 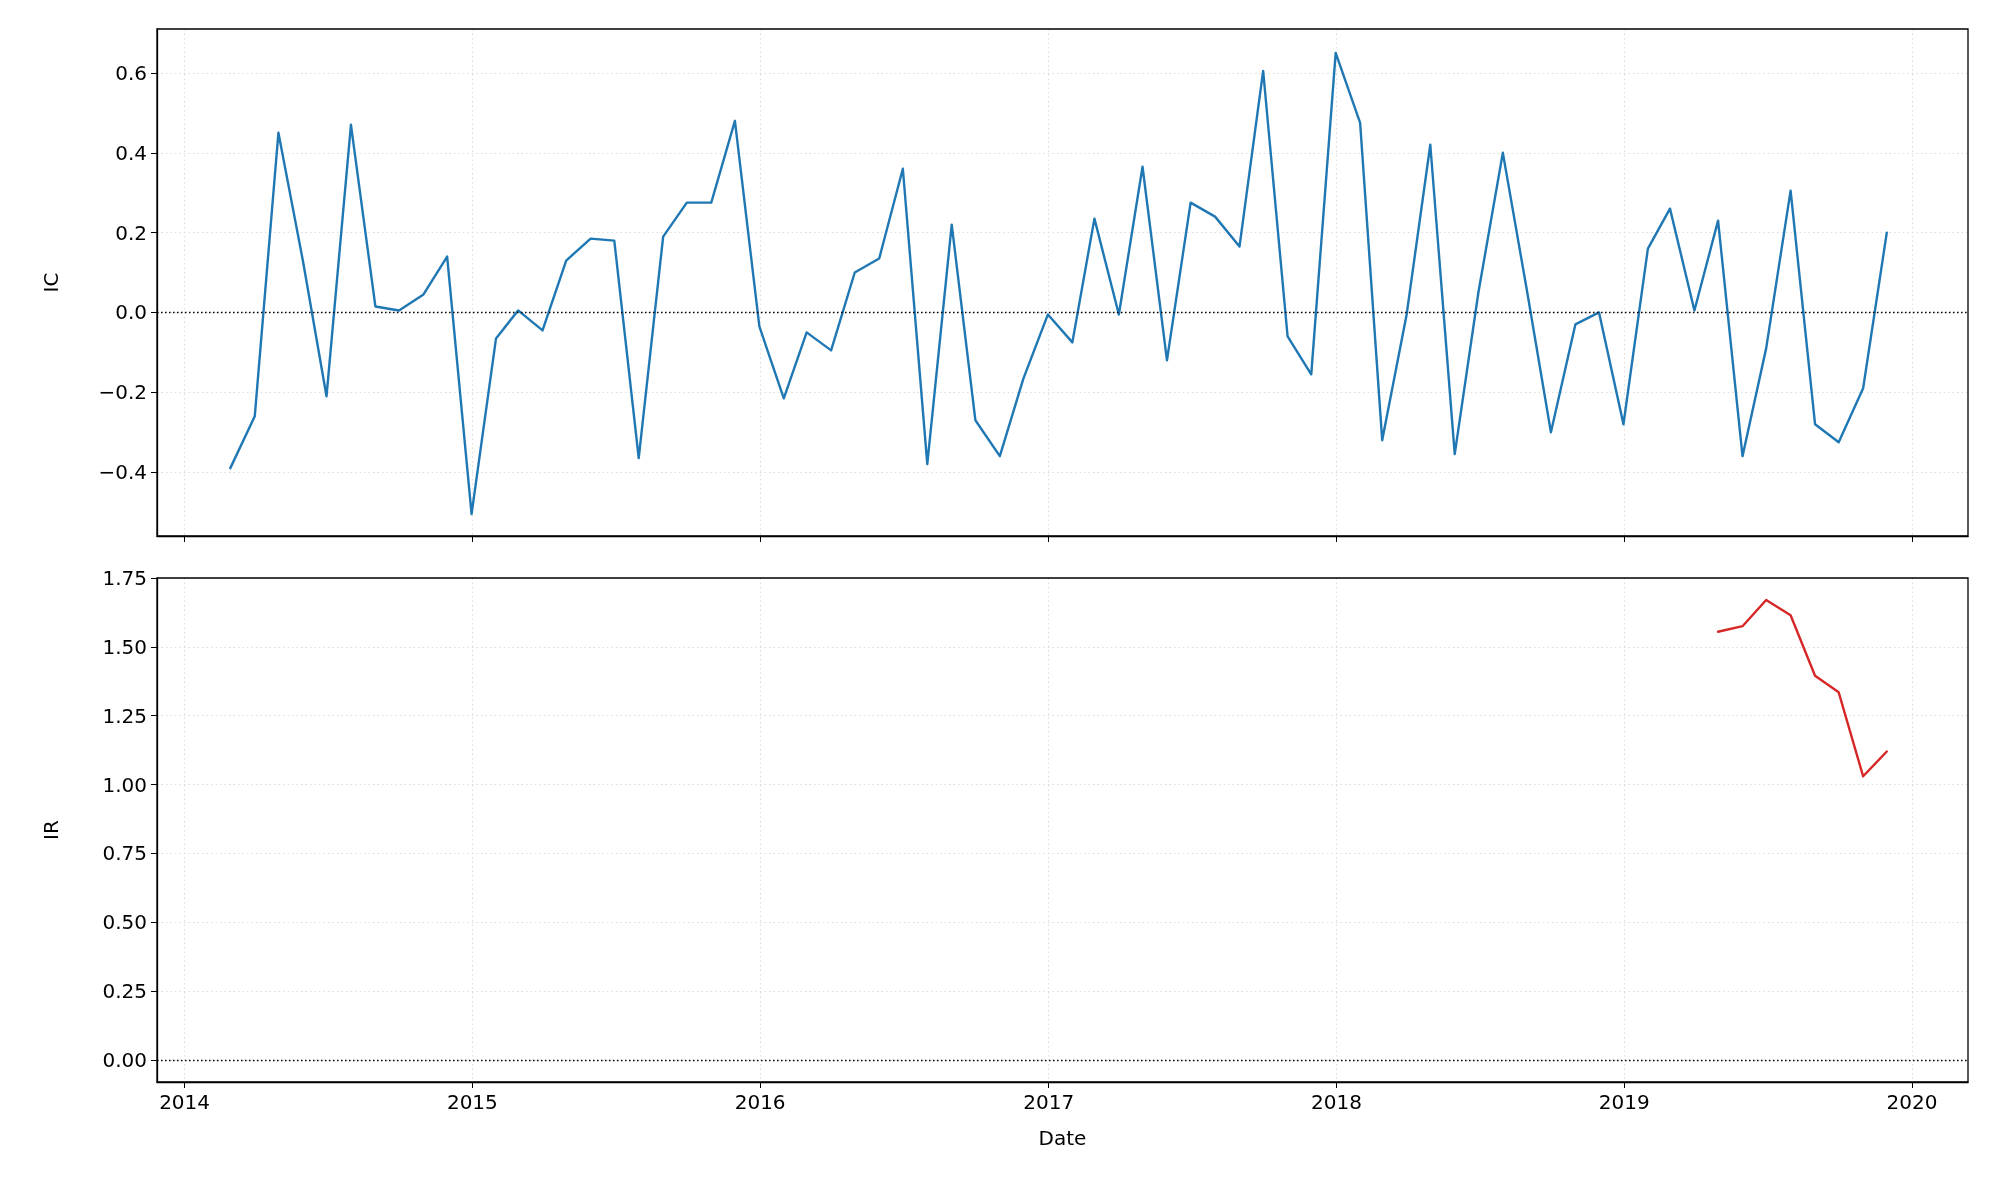 What do you see at coordinates (51, 282) in the screenshot?
I see `y-axis-title: IC` at bounding box center [51, 282].